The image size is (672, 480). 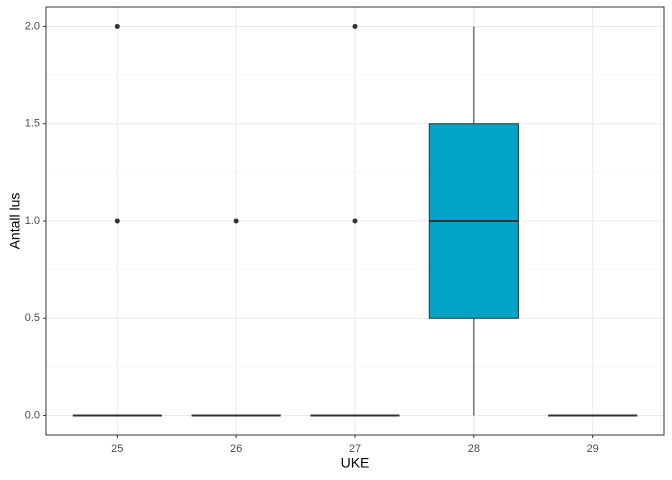 What do you see at coordinates (355, 449) in the screenshot?
I see `x-tick-label: 27` at bounding box center [355, 449].